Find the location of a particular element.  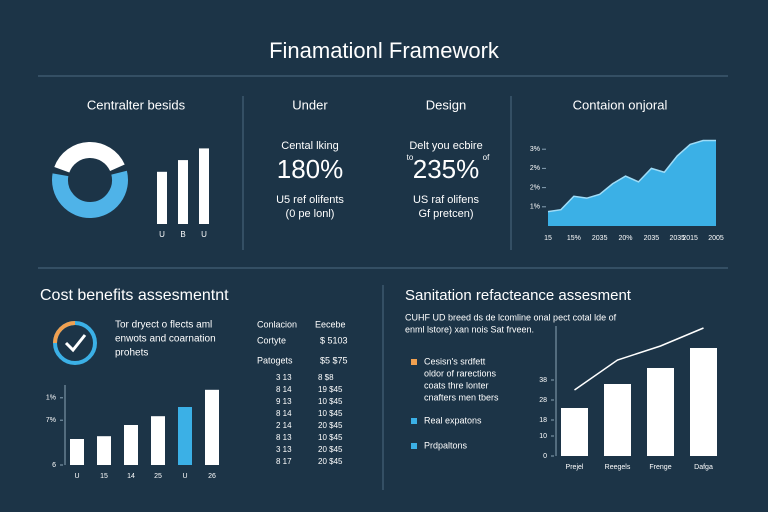

table-cell: 19 $45 is located at coordinates (330, 389).